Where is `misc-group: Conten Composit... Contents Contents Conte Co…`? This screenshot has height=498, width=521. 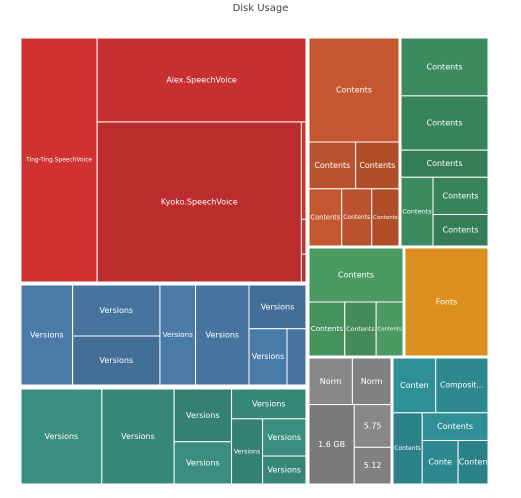 misc-group: Conten Composit... Contents Contents Conte Co… is located at coordinates (440, 421).